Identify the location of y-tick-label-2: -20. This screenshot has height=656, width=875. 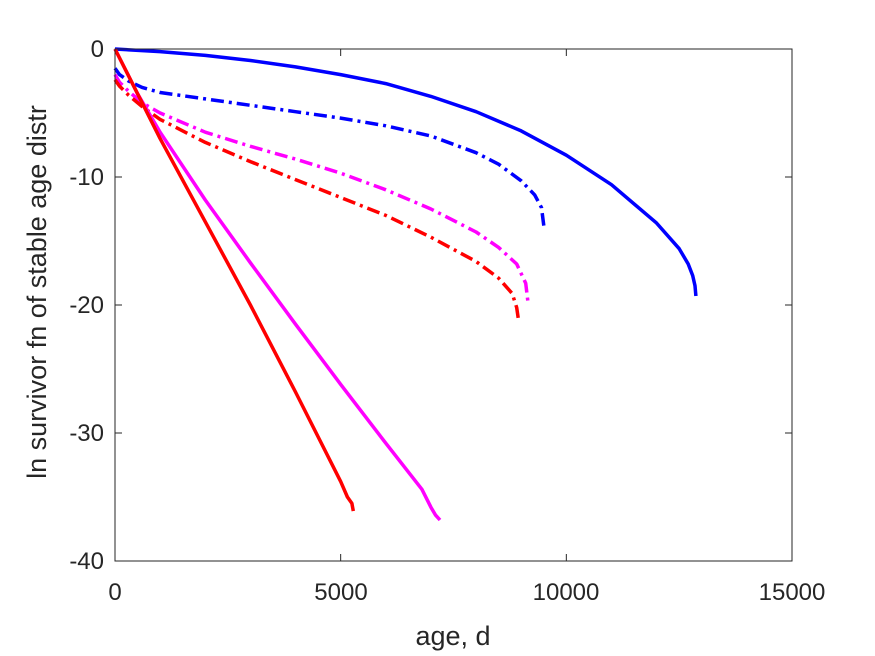
(86, 305).